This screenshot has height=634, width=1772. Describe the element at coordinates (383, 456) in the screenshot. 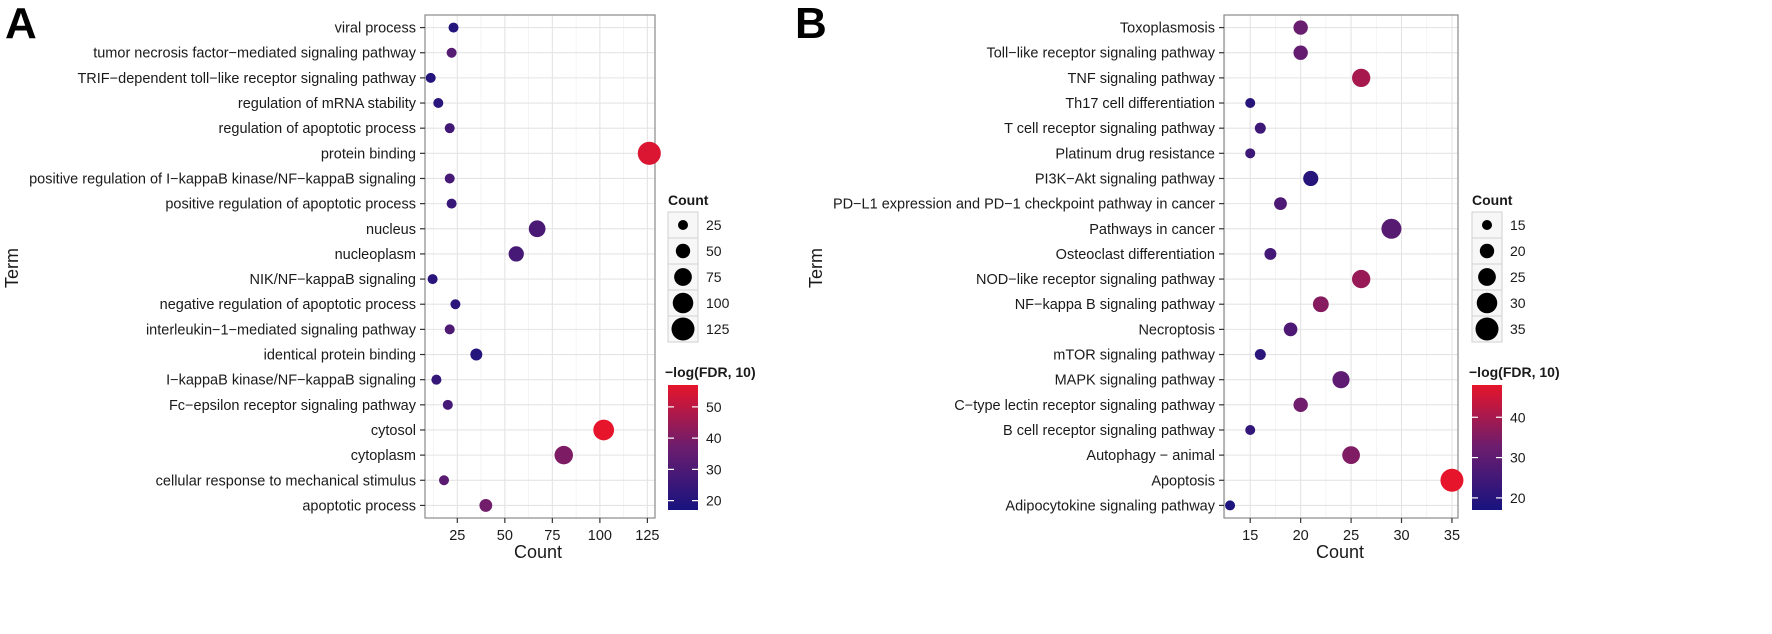

I see `term-label: cytoplasm` at that location.